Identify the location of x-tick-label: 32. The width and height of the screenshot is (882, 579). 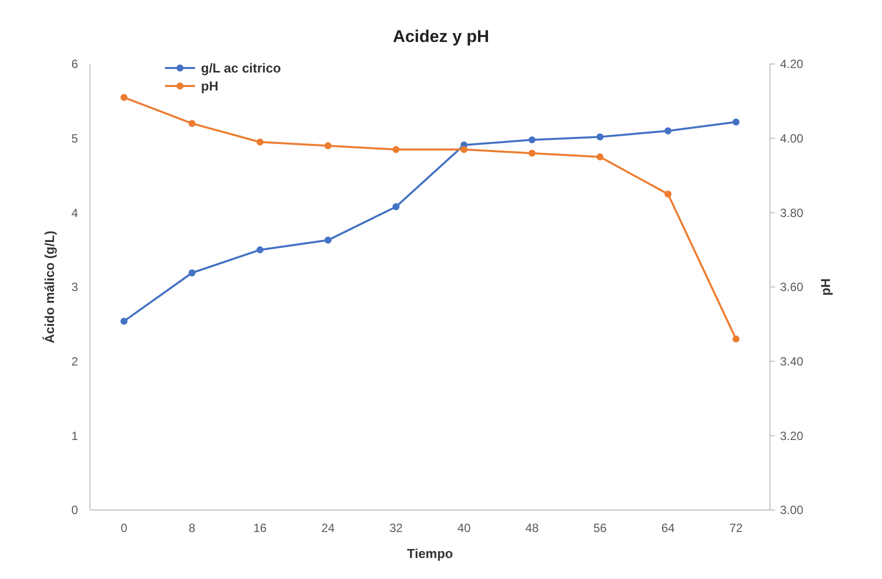
(396, 528).